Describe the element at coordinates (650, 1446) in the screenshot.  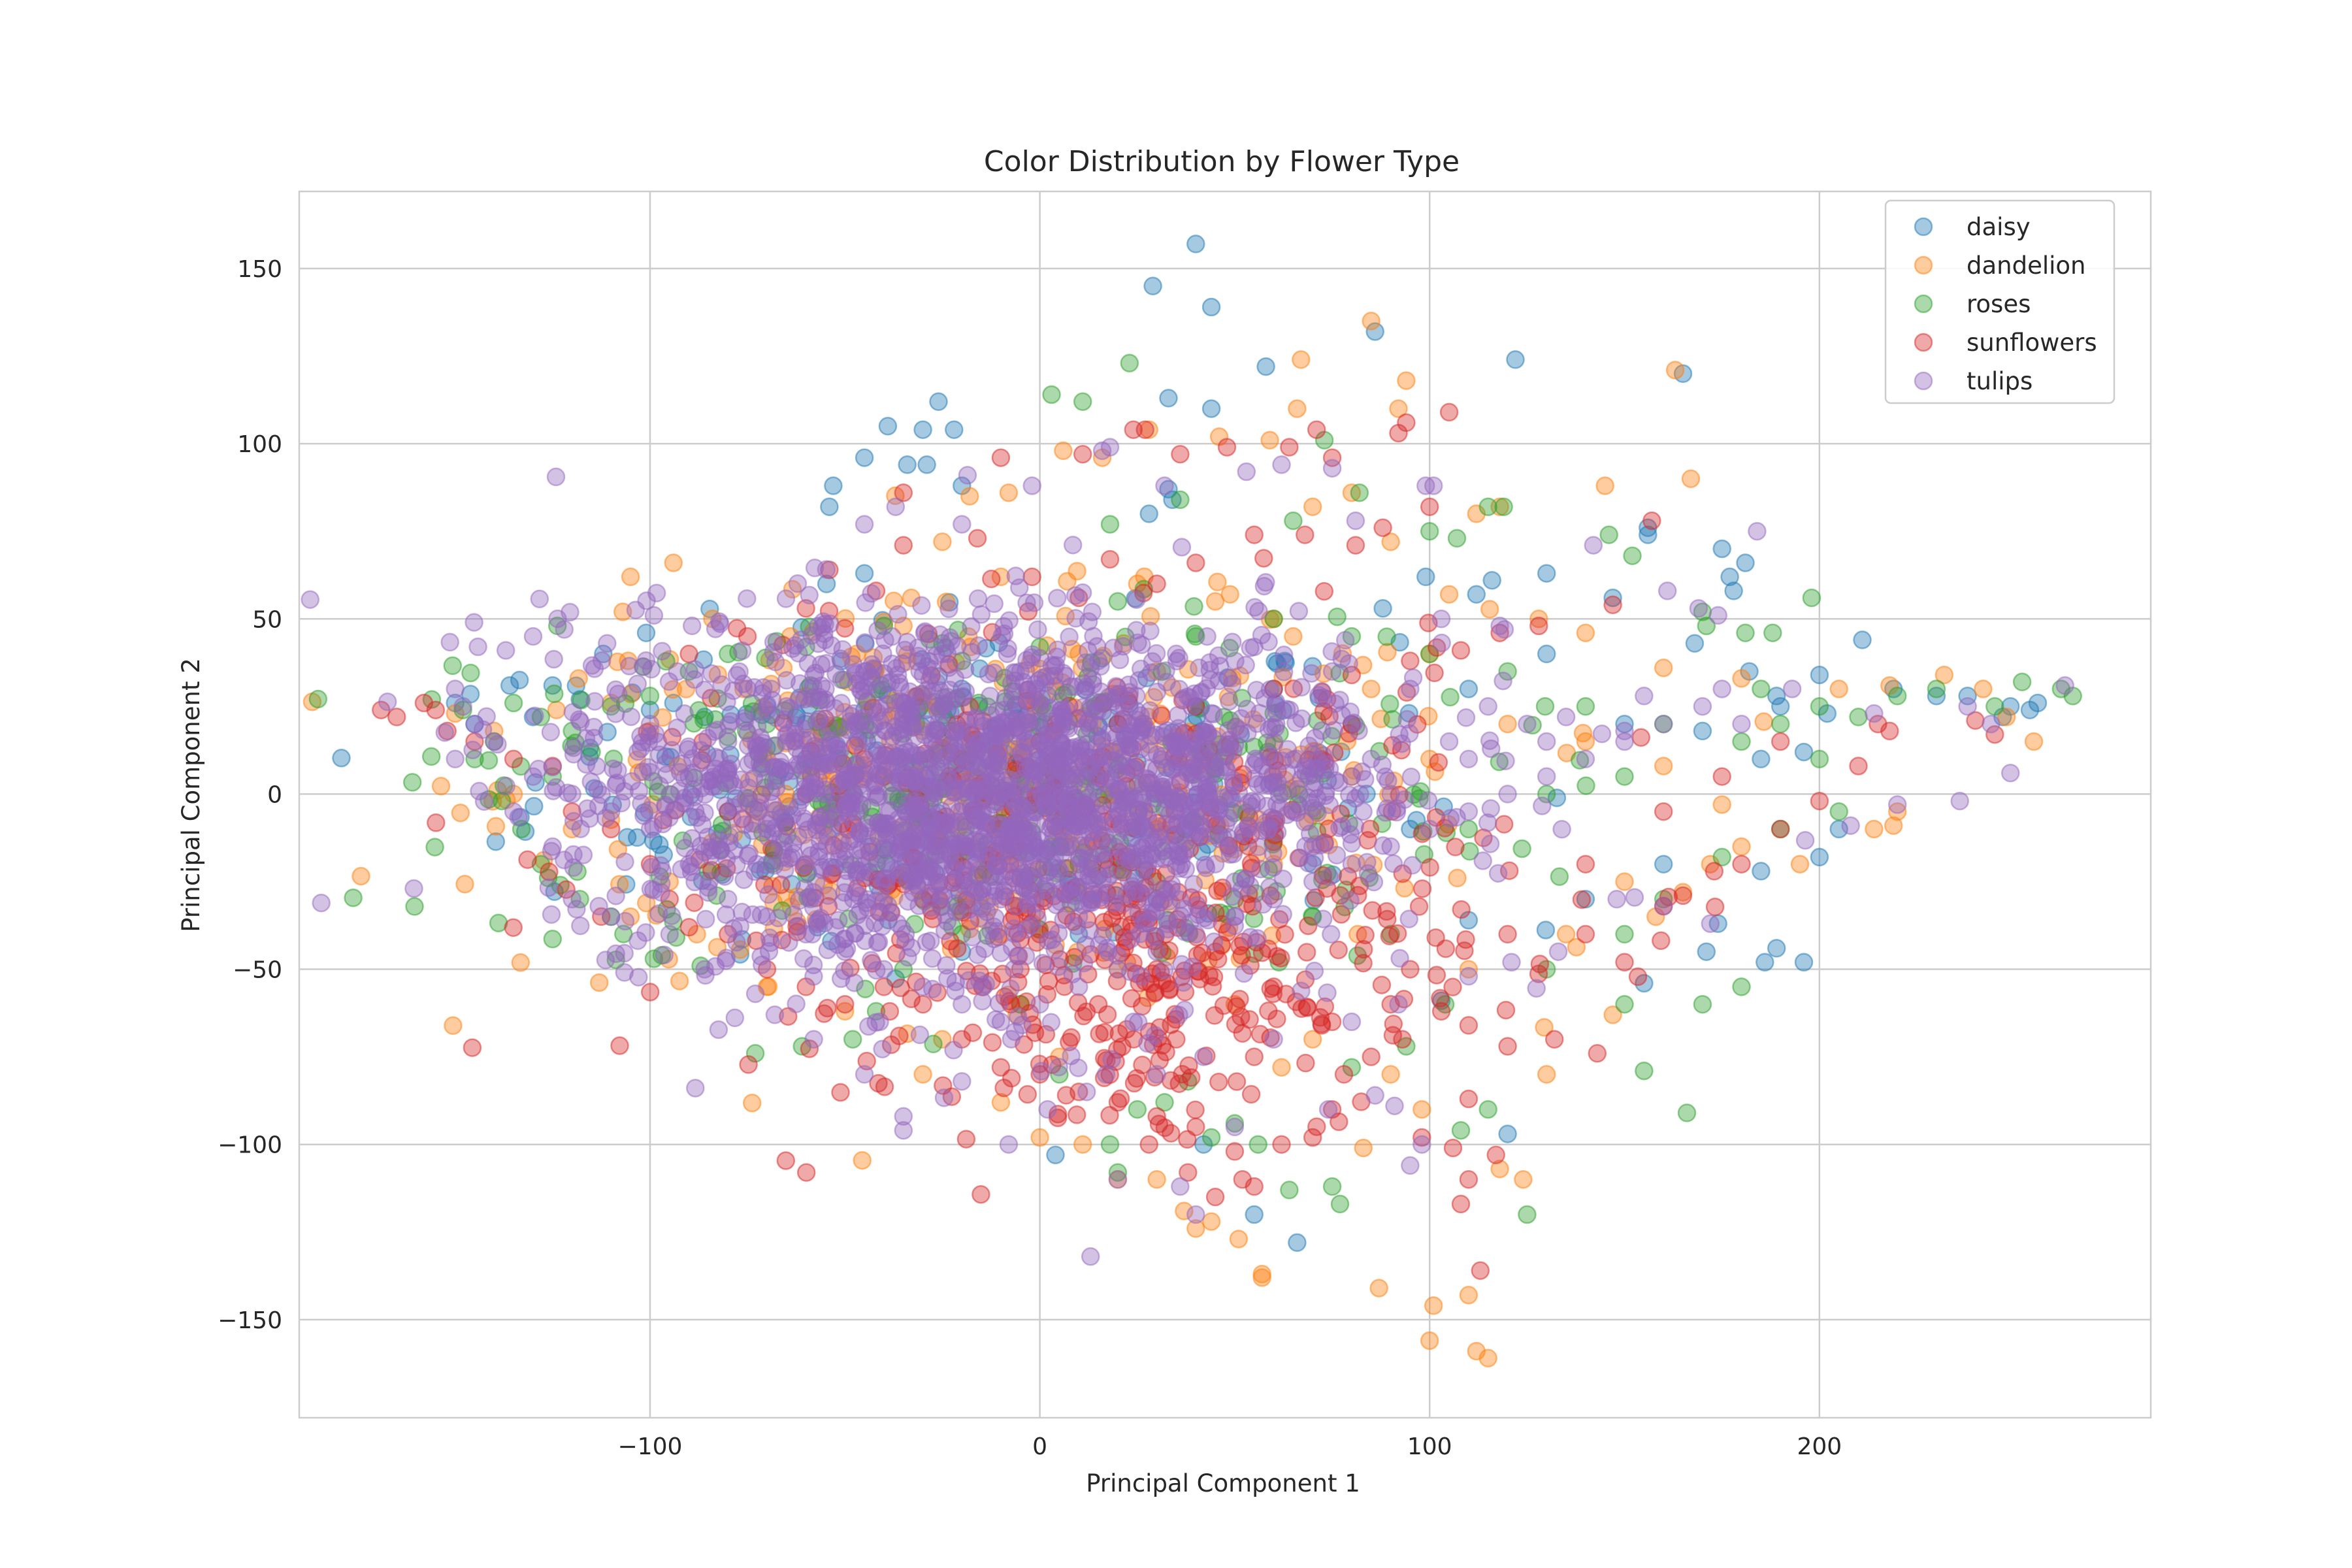
I see `x-tick-label: −100` at that location.